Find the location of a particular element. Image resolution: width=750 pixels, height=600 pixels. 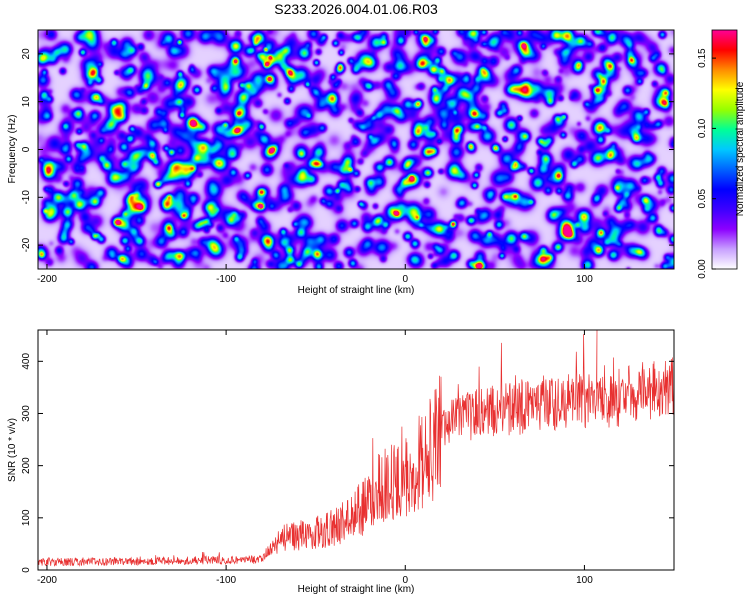

spectrogram-x-tick-label: 100 is located at coordinates (584, 279).